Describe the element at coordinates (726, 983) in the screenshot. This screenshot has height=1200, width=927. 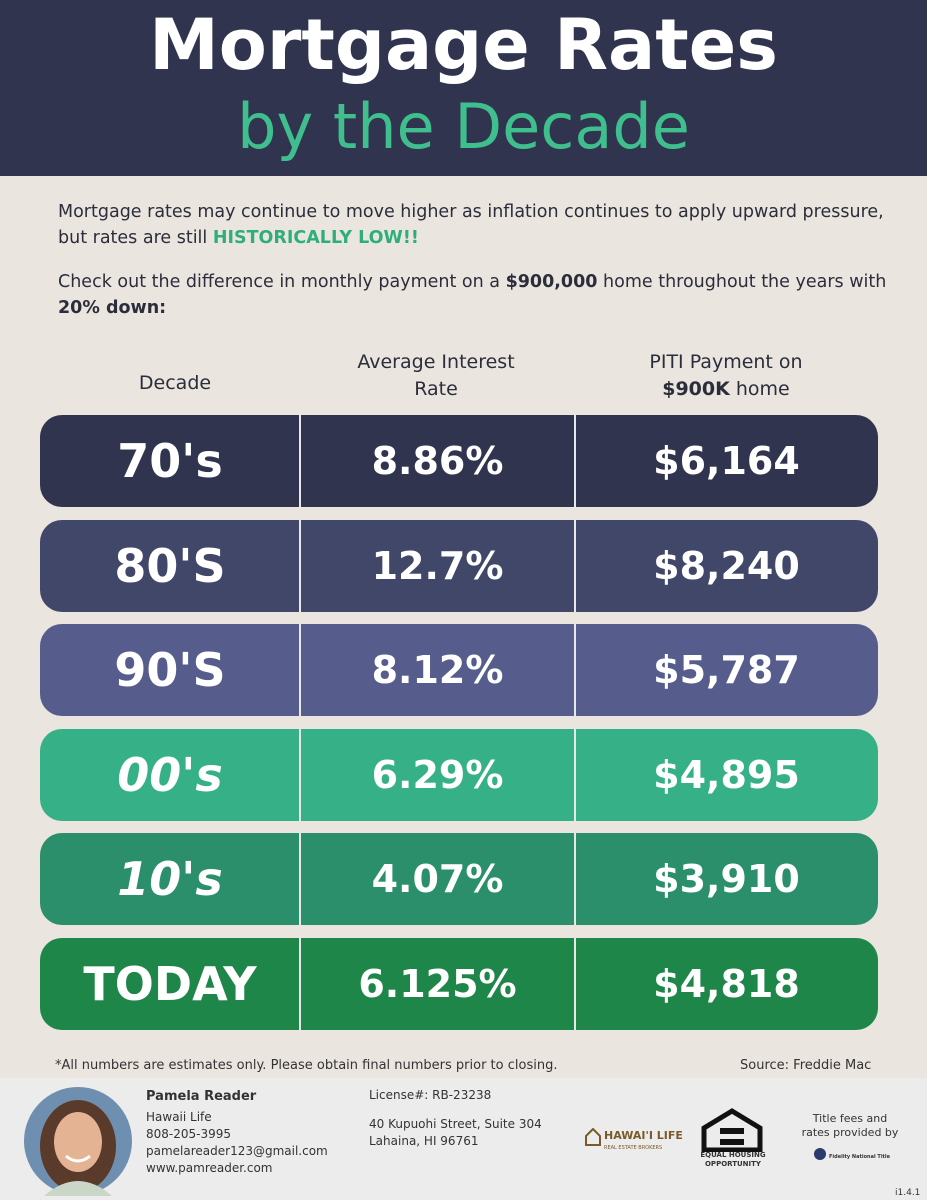
I see `payment: $4,818` at that location.